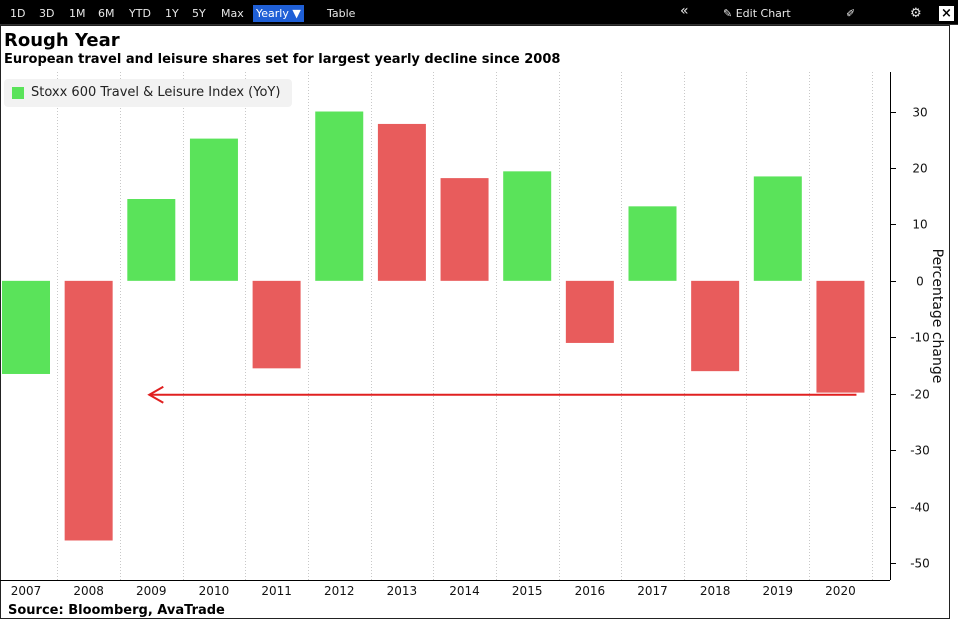 This screenshot has width=958, height=623. I want to click on x-tick-label-2015: 2015, so click(527, 591).